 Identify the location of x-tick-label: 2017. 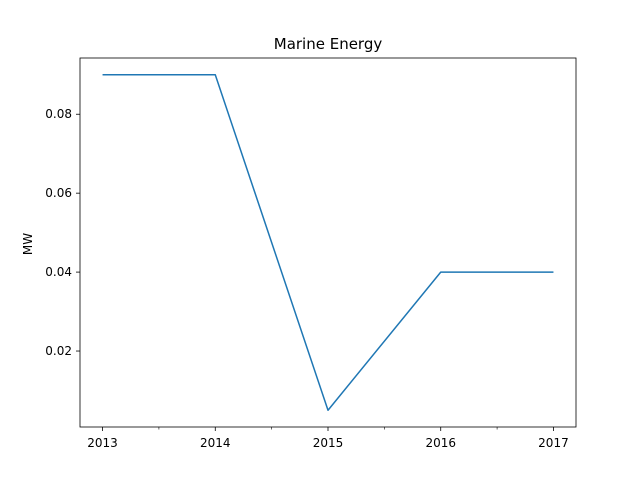
(553, 443).